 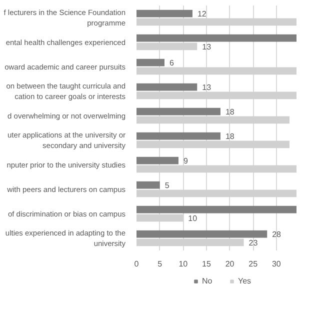 What do you see at coordinates (183, 264) in the screenshot?
I see `x-tick-label: 10` at bounding box center [183, 264].